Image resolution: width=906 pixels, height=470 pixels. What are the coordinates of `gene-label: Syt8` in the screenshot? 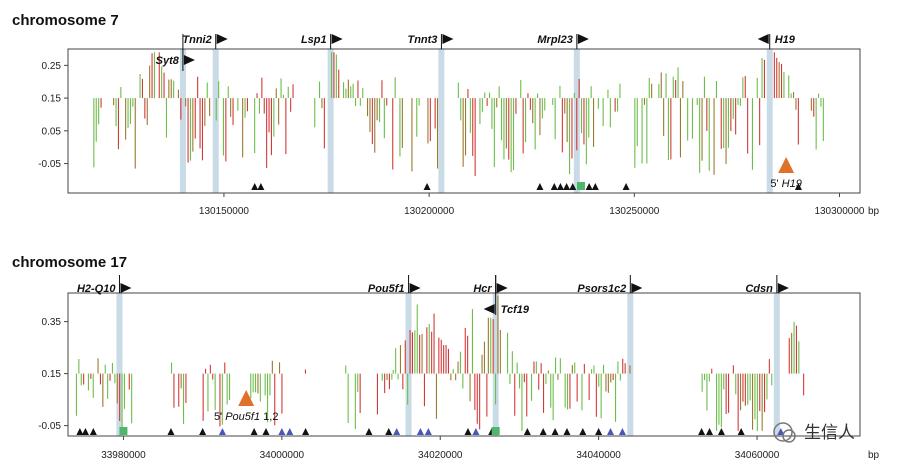 It's located at (168, 61).